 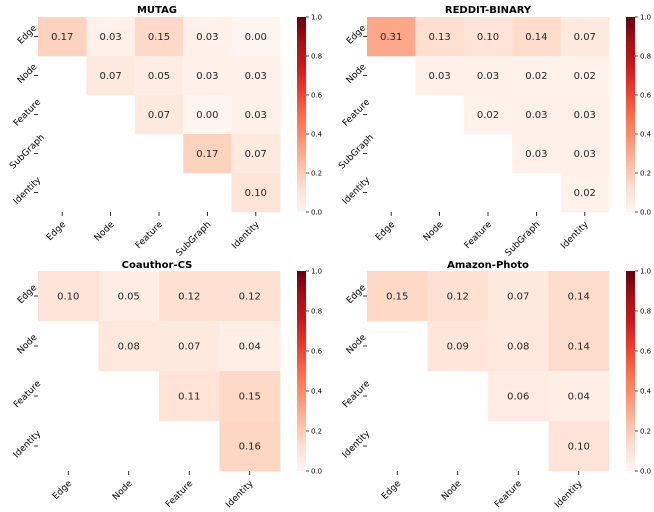 I want to click on cell-value-label: 0.11, so click(x=189, y=397).